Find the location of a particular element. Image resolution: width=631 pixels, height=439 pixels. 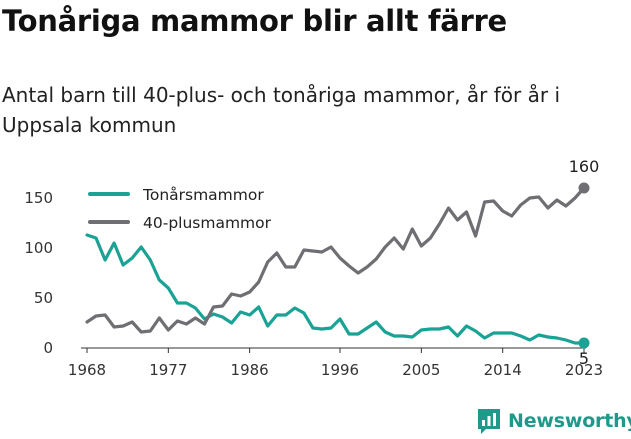

legend-label-0: Tonårsmammor is located at coordinates (203, 195).